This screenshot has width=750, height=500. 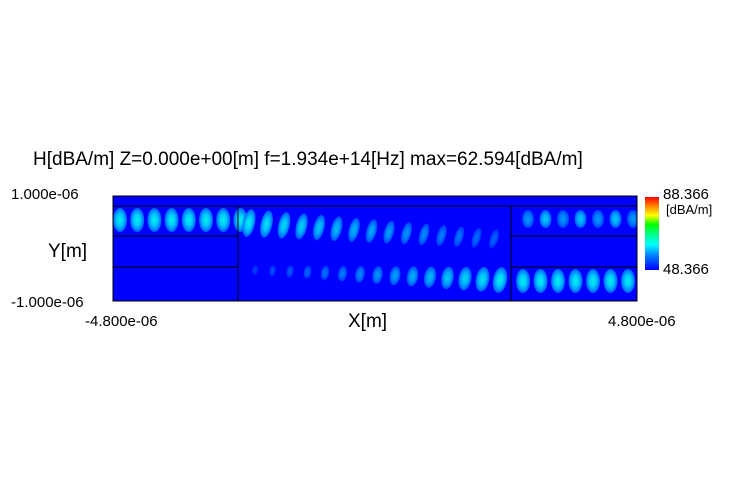 I want to click on waveguide-outlines, so click(x=375, y=253).